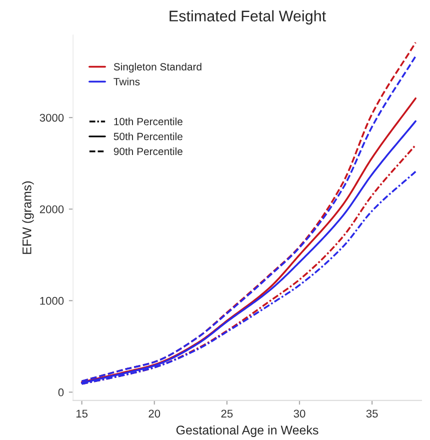 The height and width of the screenshot is (440, 430). Describe the element at coordinates (28, 217) in the screenshot. I see `y-axis-title: EFW (grams)` at that location.